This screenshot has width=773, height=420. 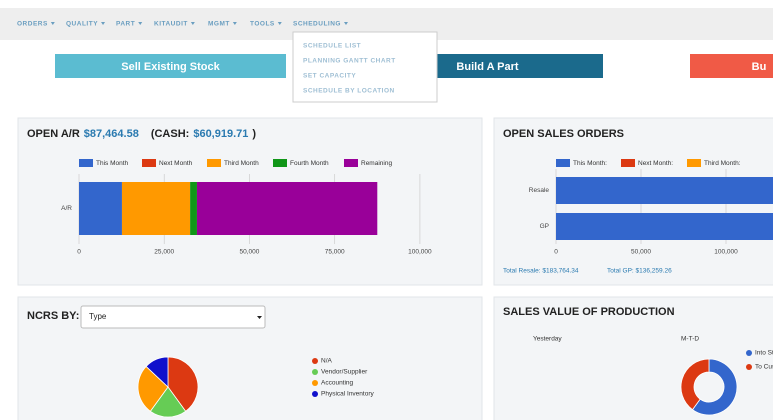 I want to click on legend-label: This Month:, so click(x=590, y=163).